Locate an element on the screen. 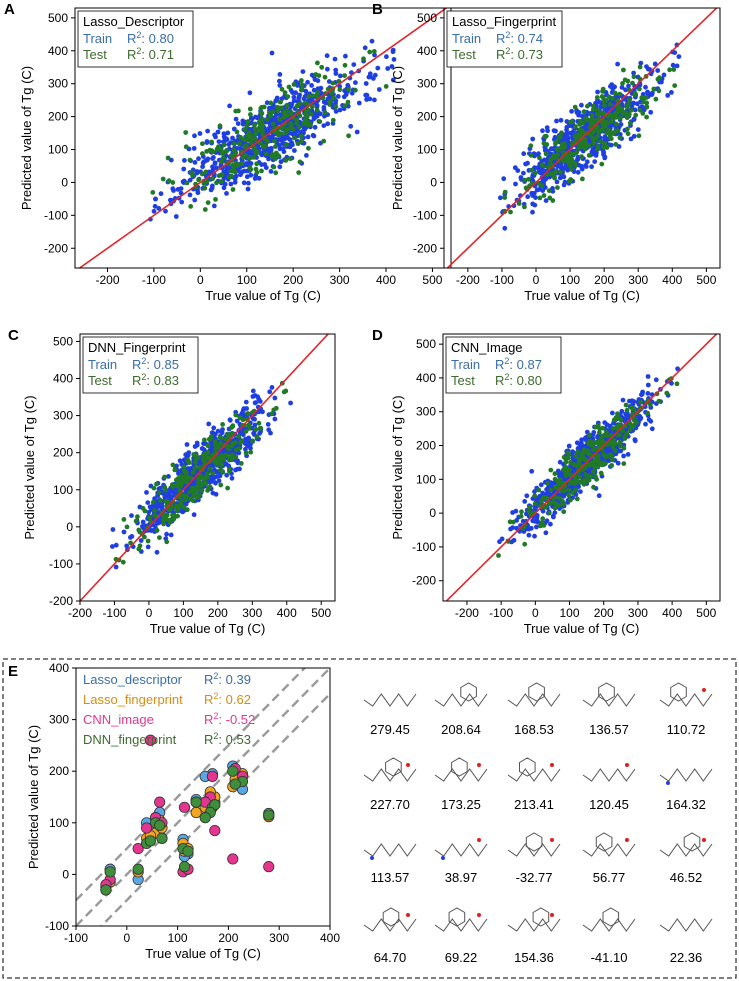 Image resolution: width=739 pixels, height=981 pixels. x-tick-label: 500 is located at coordinates (706, 280).